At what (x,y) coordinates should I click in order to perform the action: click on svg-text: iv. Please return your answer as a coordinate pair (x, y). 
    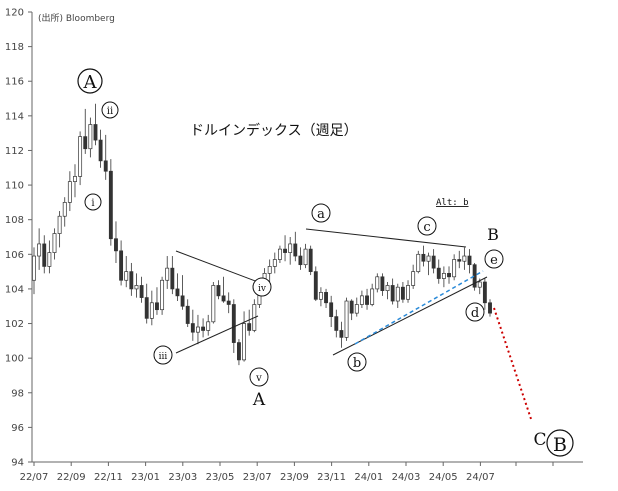
    Looking at the image, I should click on (262, 289).